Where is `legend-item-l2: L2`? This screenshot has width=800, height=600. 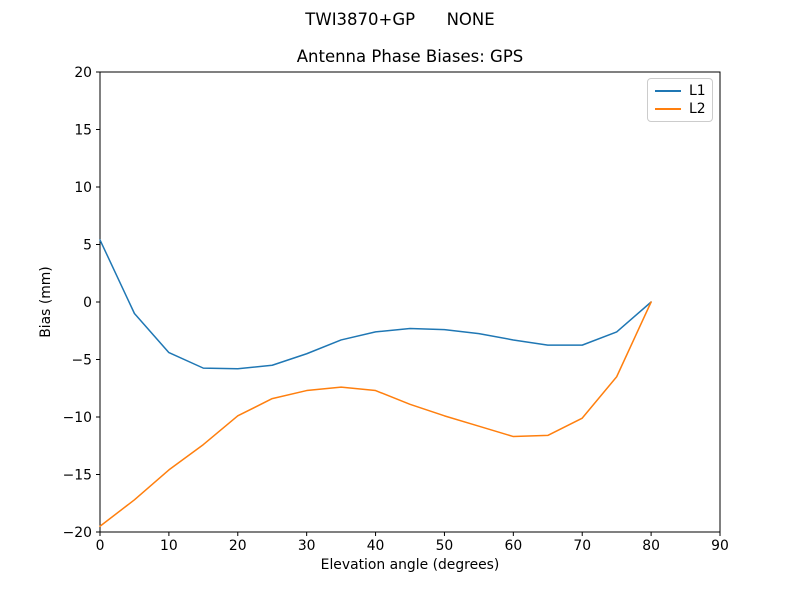
legend-item-l2: L2 is located at coordinates (680, 109).